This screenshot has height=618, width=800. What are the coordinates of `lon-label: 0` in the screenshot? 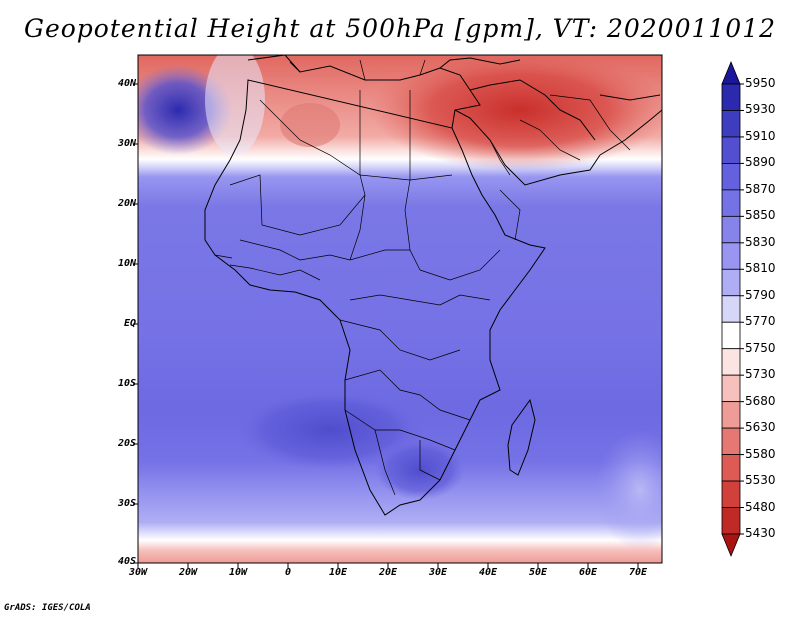 It's located at (288, 572).